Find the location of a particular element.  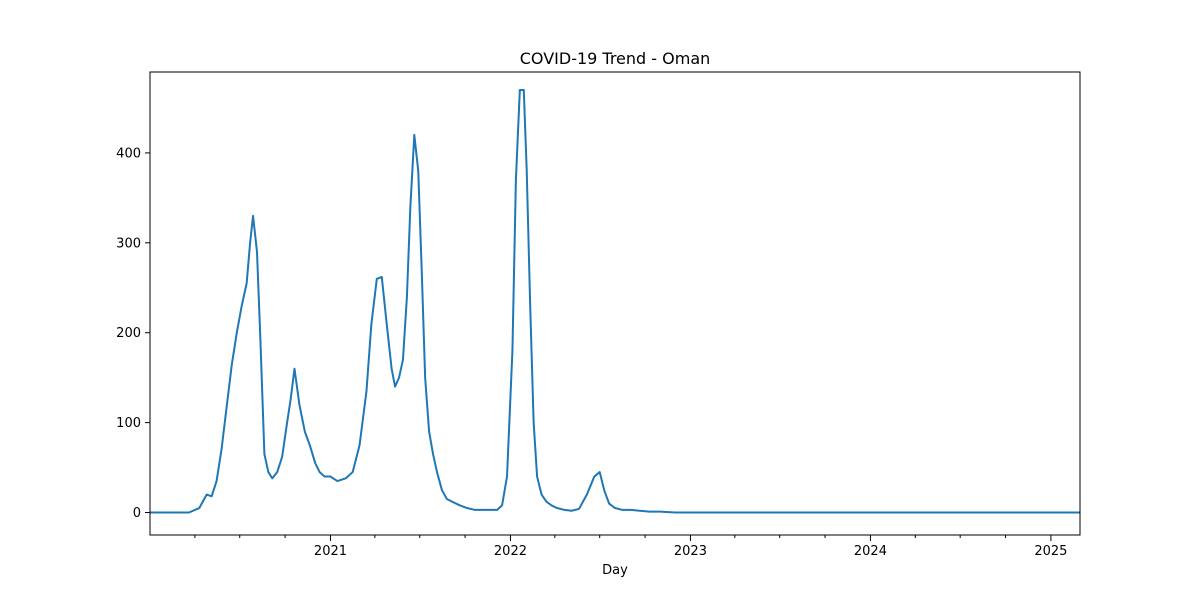

x-axis-label: Day is located at coordinates (615, 570).